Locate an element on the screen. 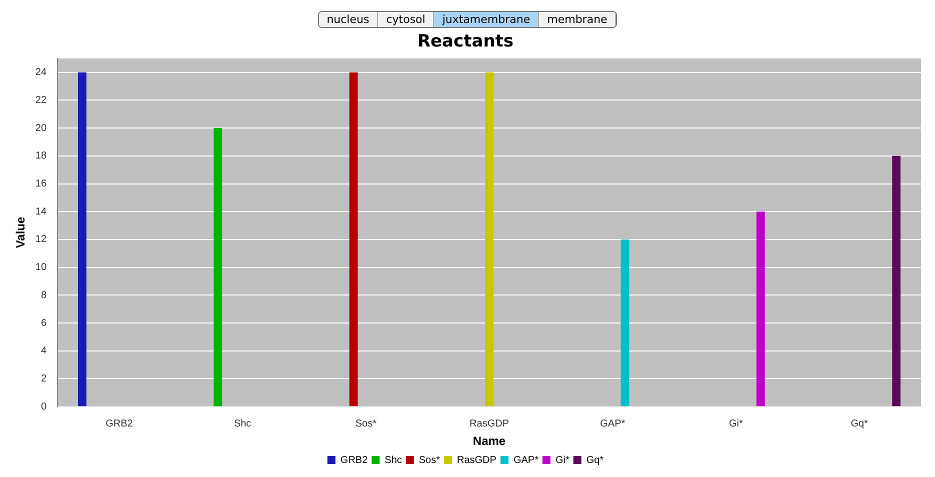  text: membrane is located at coordinates (577, 19).